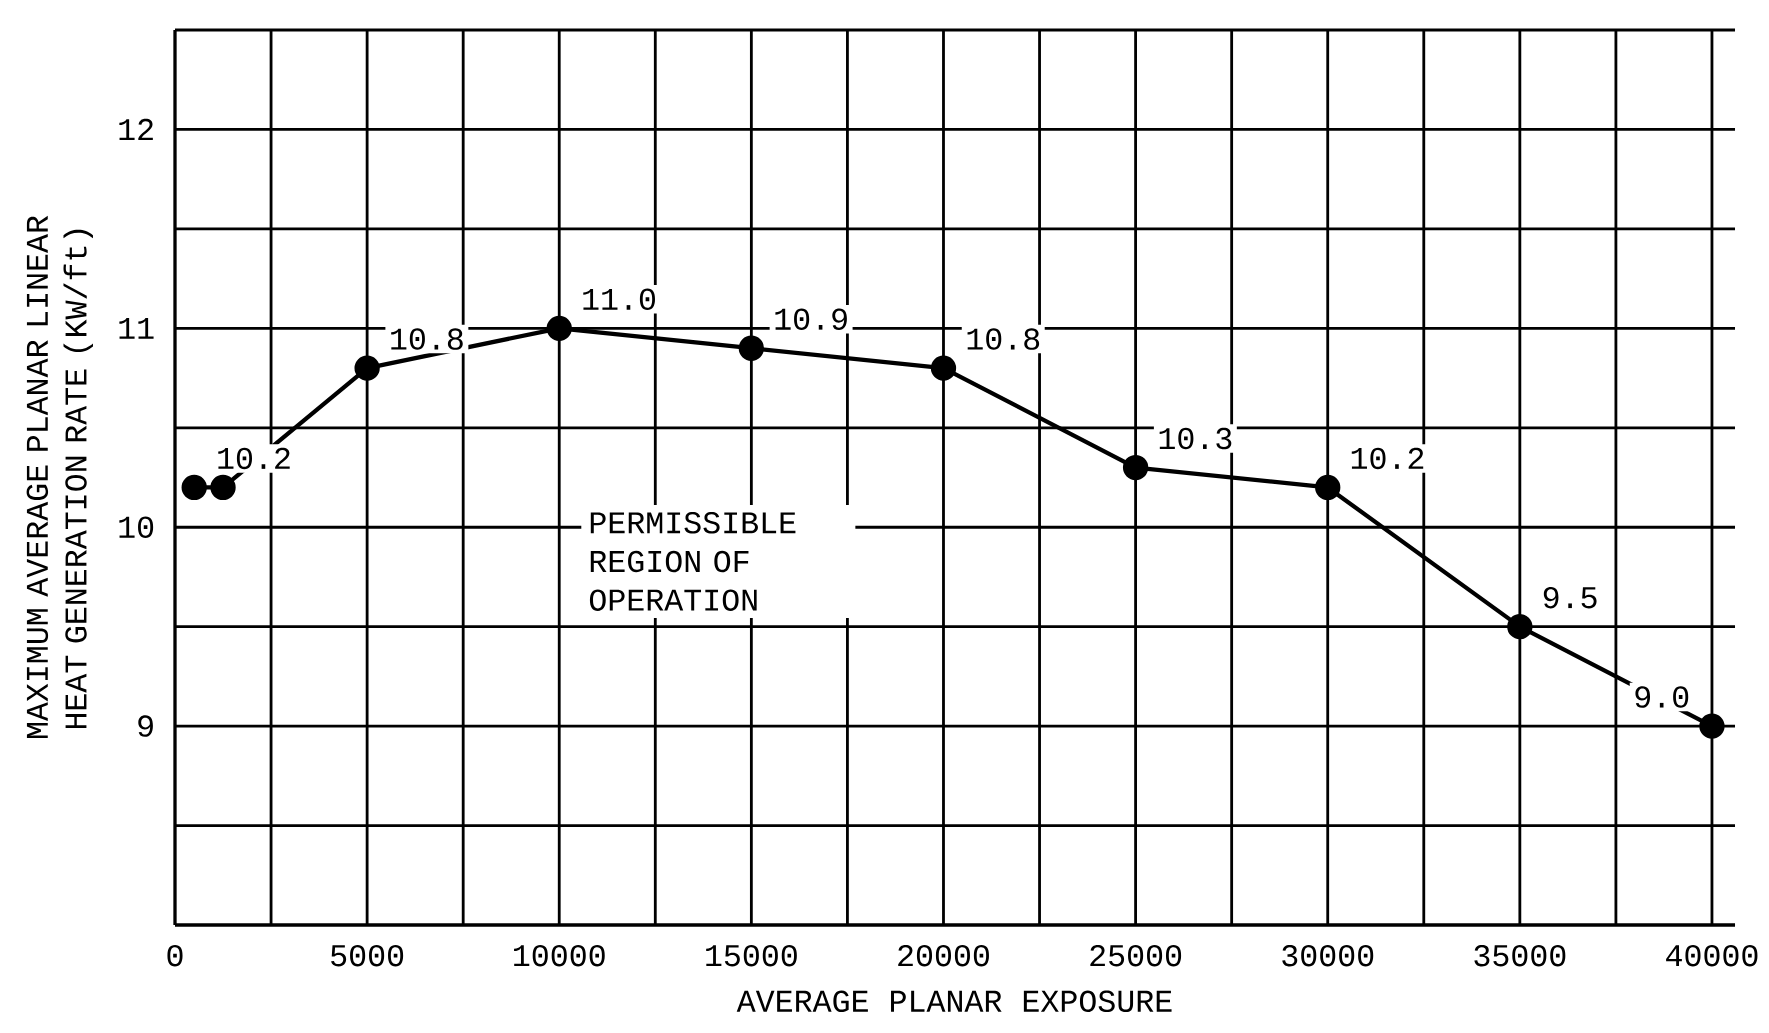 The width and height of the screenshot is (1769, 1033). I want to click on data-label: 11.0, so click(619, 299).